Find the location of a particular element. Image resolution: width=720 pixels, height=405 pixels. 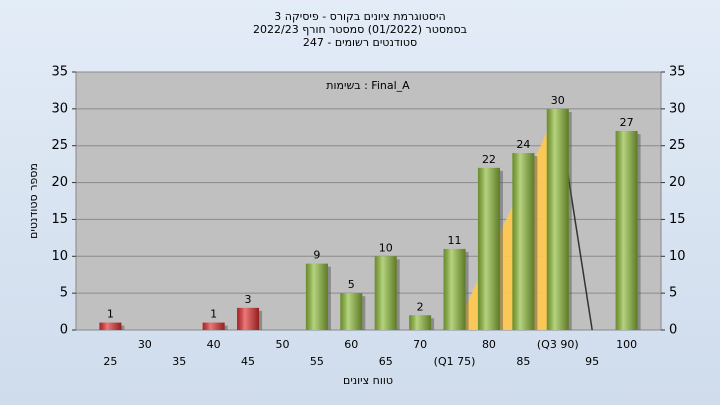

chart-subtitle: סטודנטים רשומים - 247 is located at coordinates (360, 42).